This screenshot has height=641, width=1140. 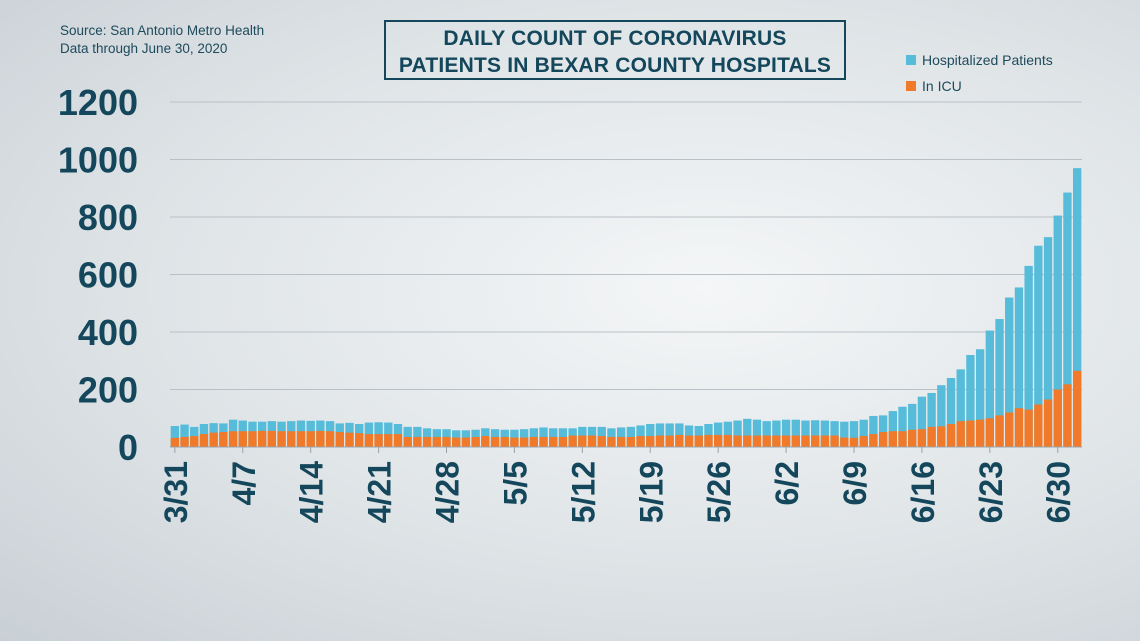 What do you see at coordinates (719, 492) in the screenshot?
I see `x-tick-label: 5/26` at bounding box center [719, 492].